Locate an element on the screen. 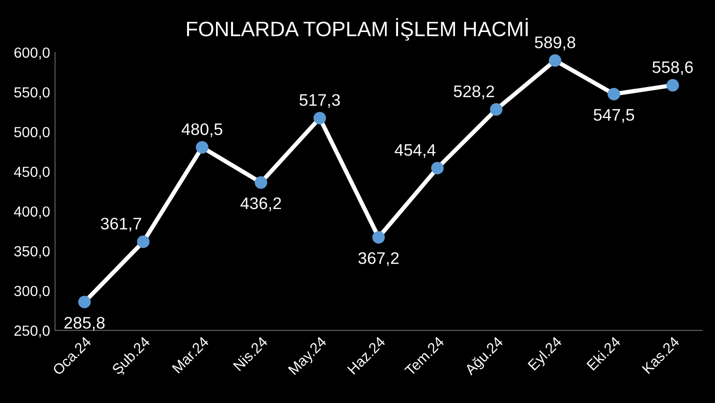  y-tick-label: 300,0 is located at coordinates (32, 292).